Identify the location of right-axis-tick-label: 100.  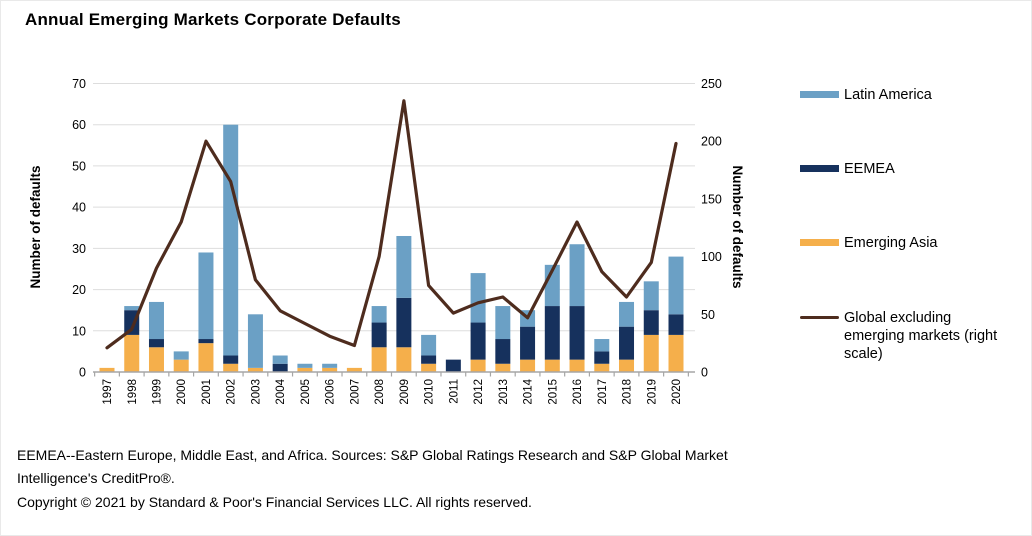
(711, 257).